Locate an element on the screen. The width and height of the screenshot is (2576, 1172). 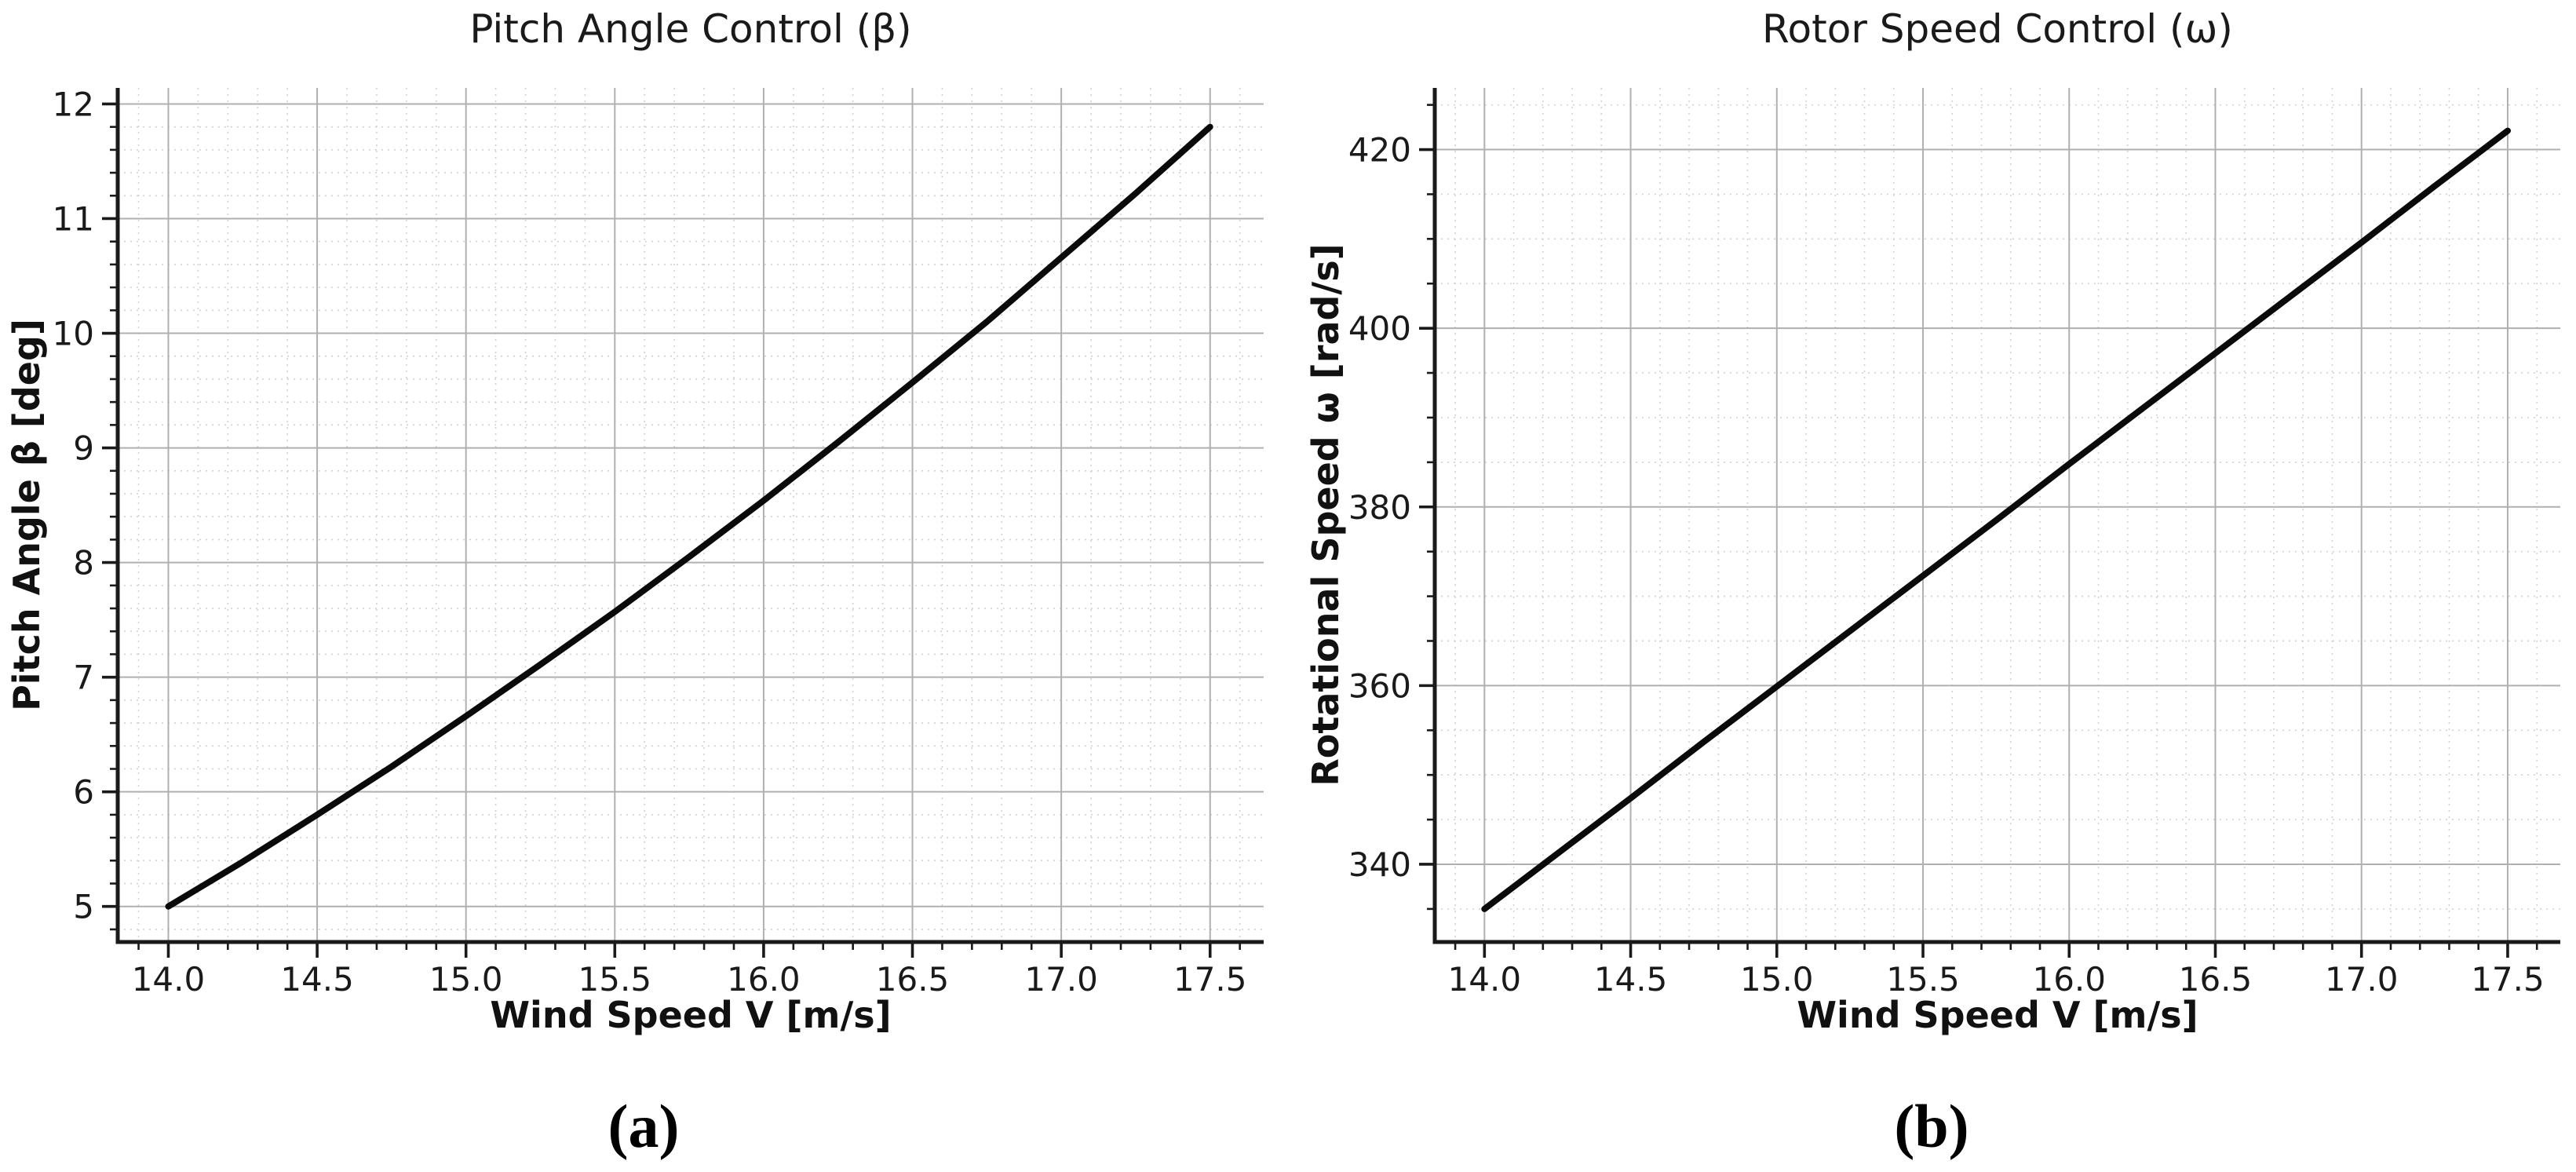
y-tick-label: 10 is located at coordinates (73, 334).